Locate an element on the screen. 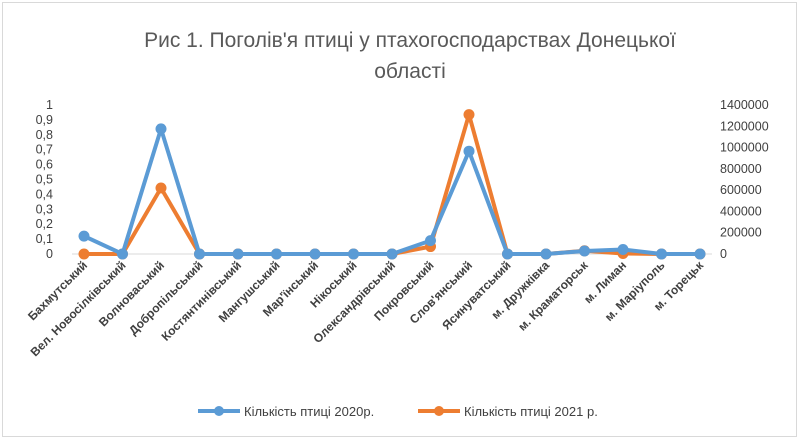 The height and width of the screenshot is (441, 801). legend-item-2021: Кількість птиці 2021 р. is located at coordinates (508, 411).